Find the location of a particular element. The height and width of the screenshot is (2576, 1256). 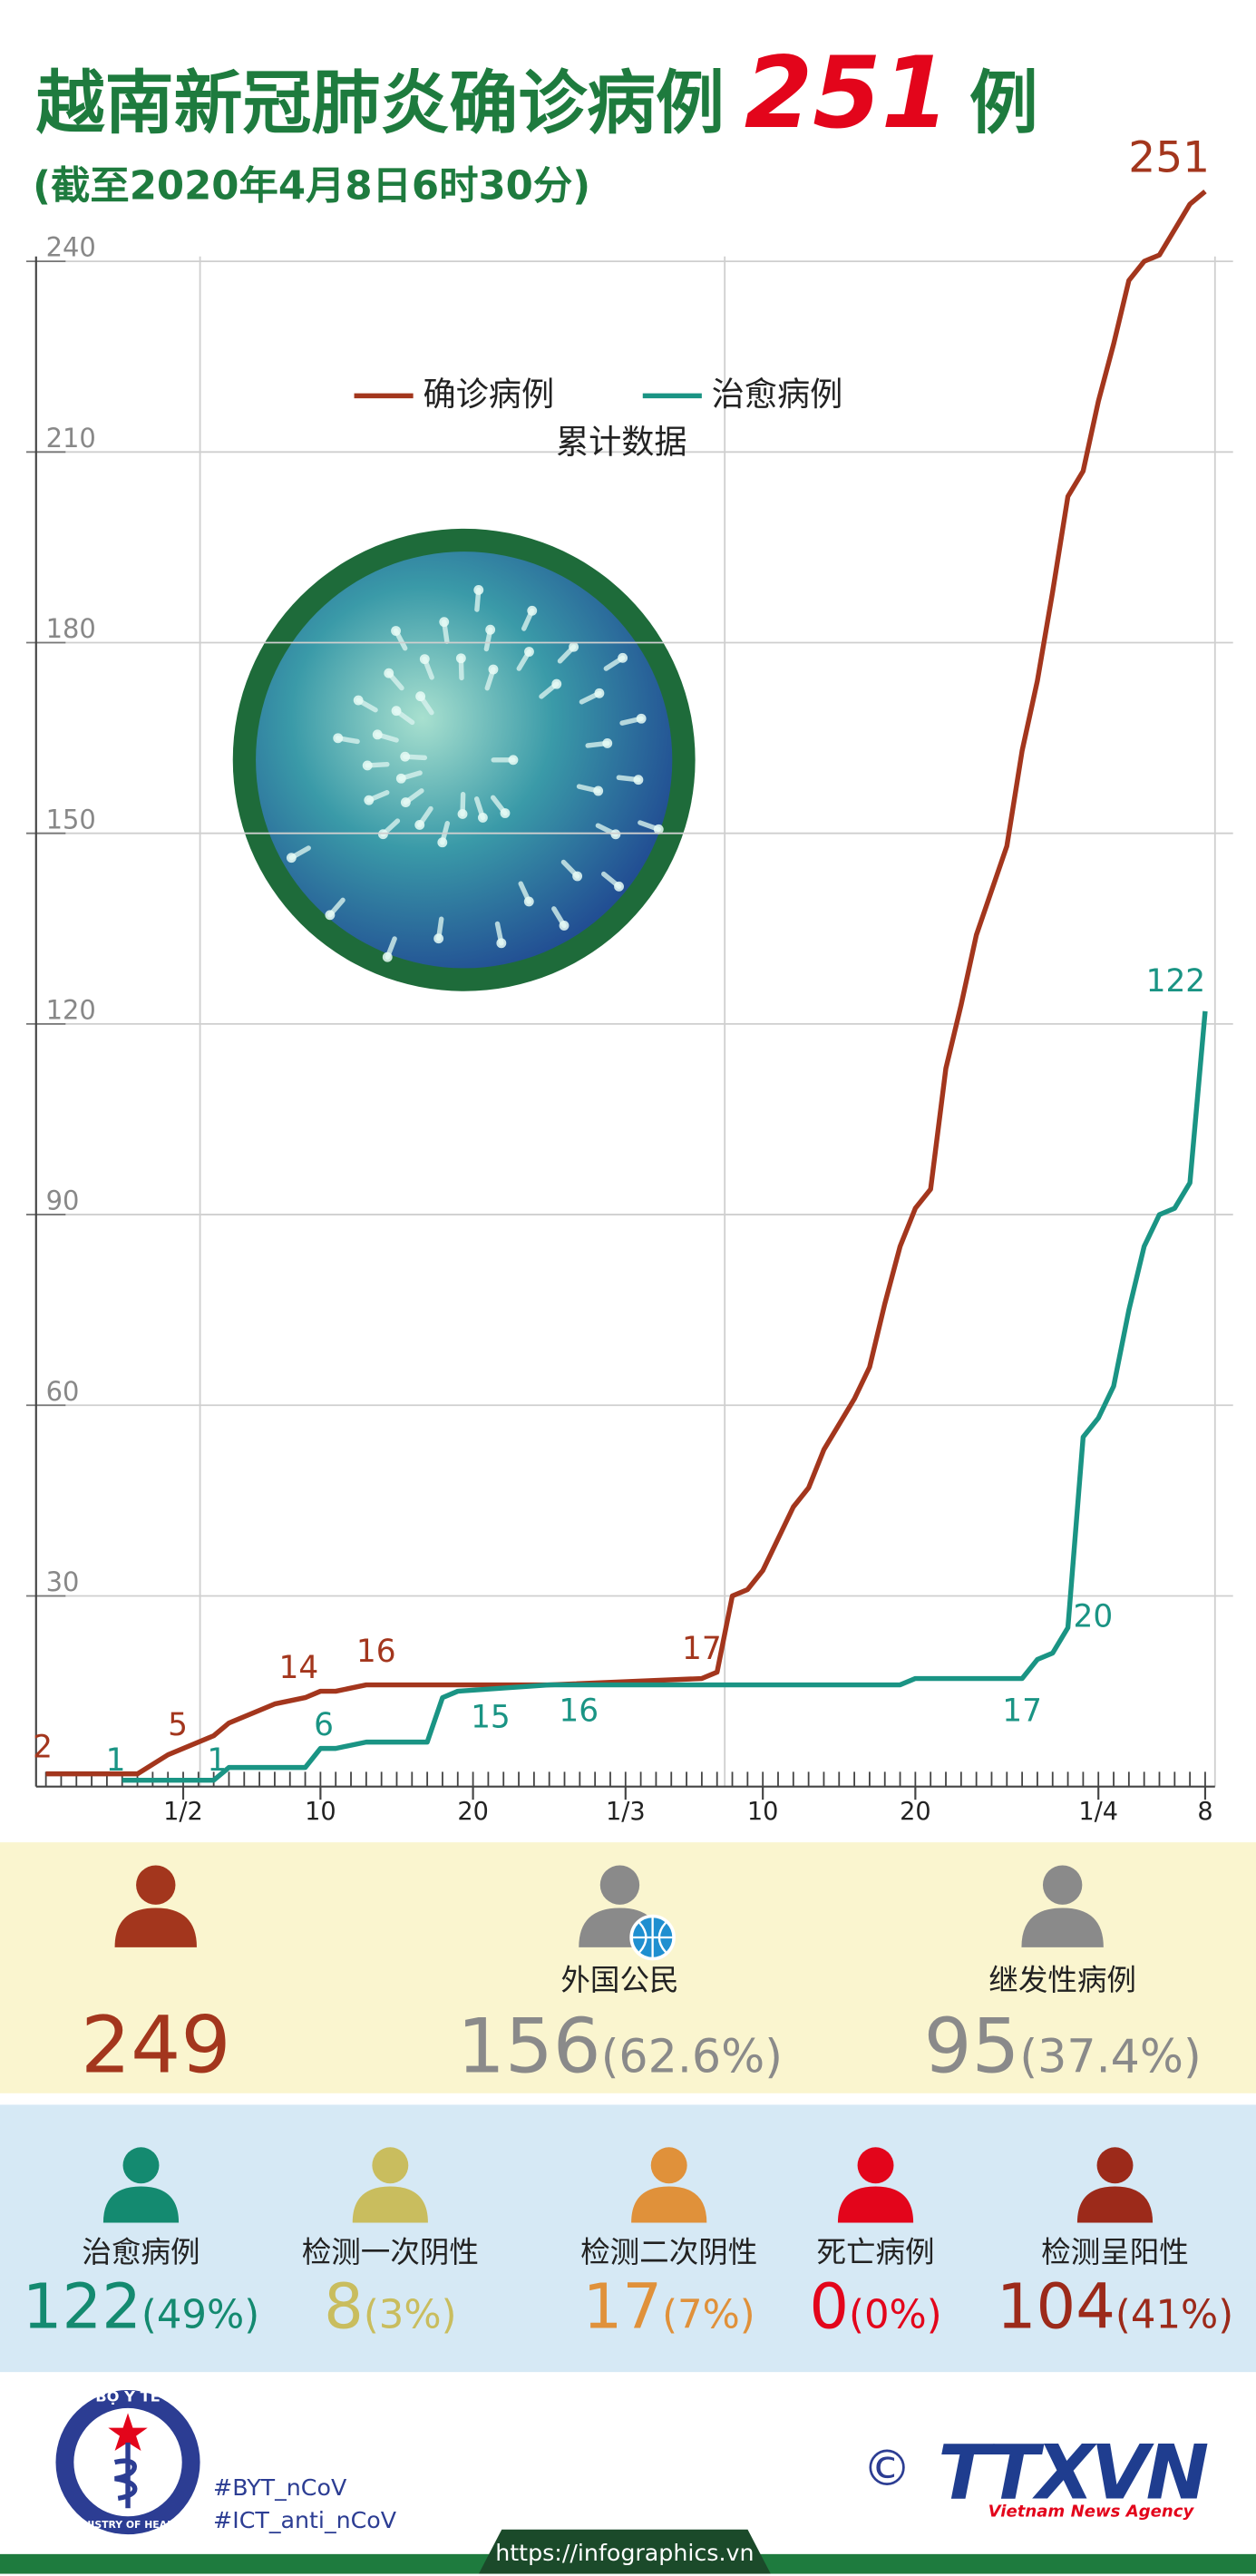

x-tick-label: 8 is located at coordinates (1204, 1812).